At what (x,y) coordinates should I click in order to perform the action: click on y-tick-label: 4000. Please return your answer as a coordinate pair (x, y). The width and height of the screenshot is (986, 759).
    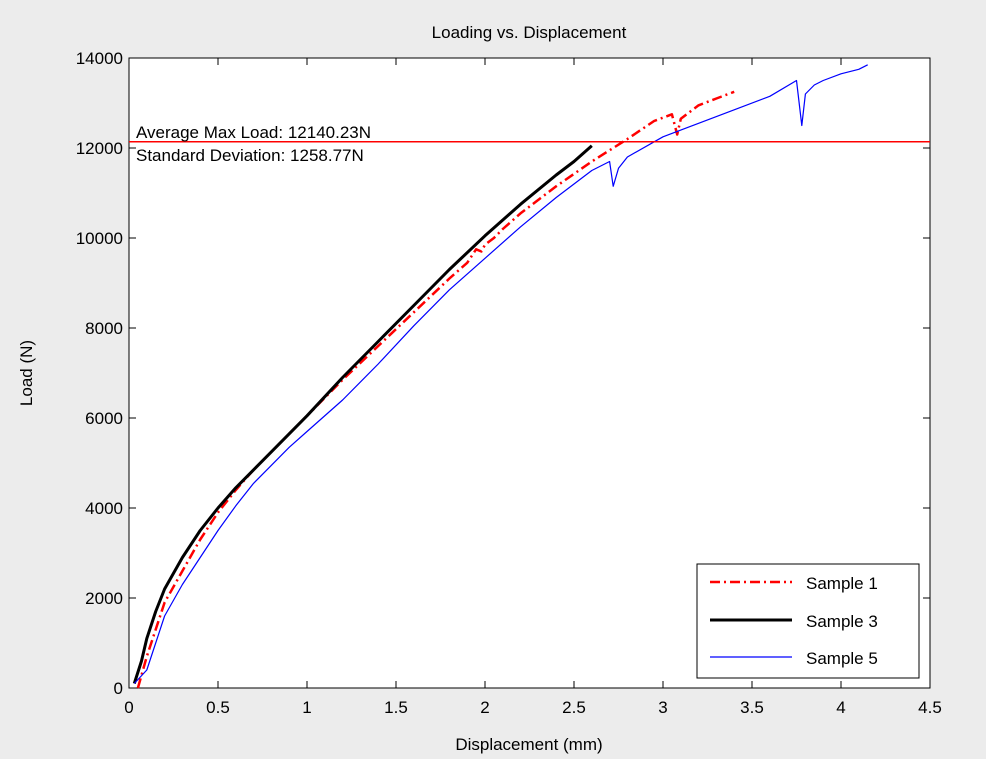
    Looking at the image, I should click on (104, 508).